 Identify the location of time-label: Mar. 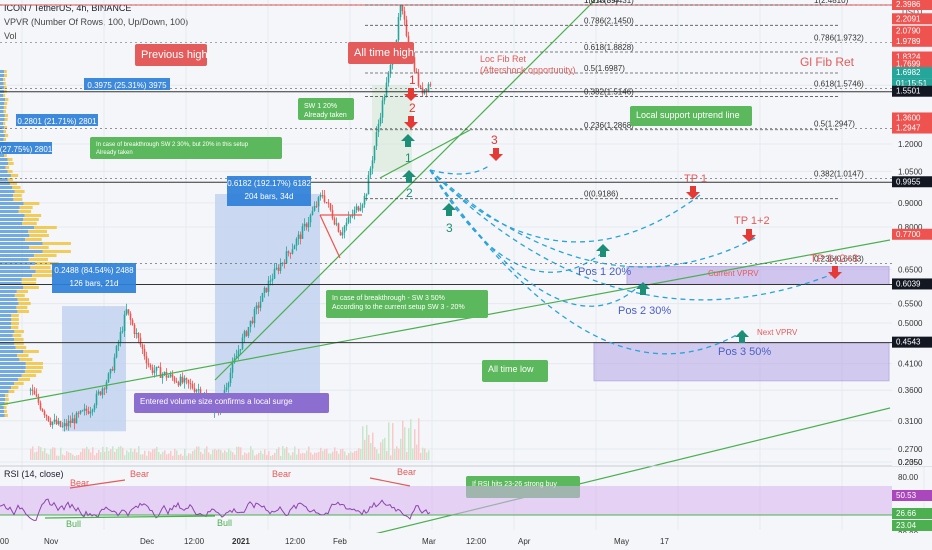
(429, 541).